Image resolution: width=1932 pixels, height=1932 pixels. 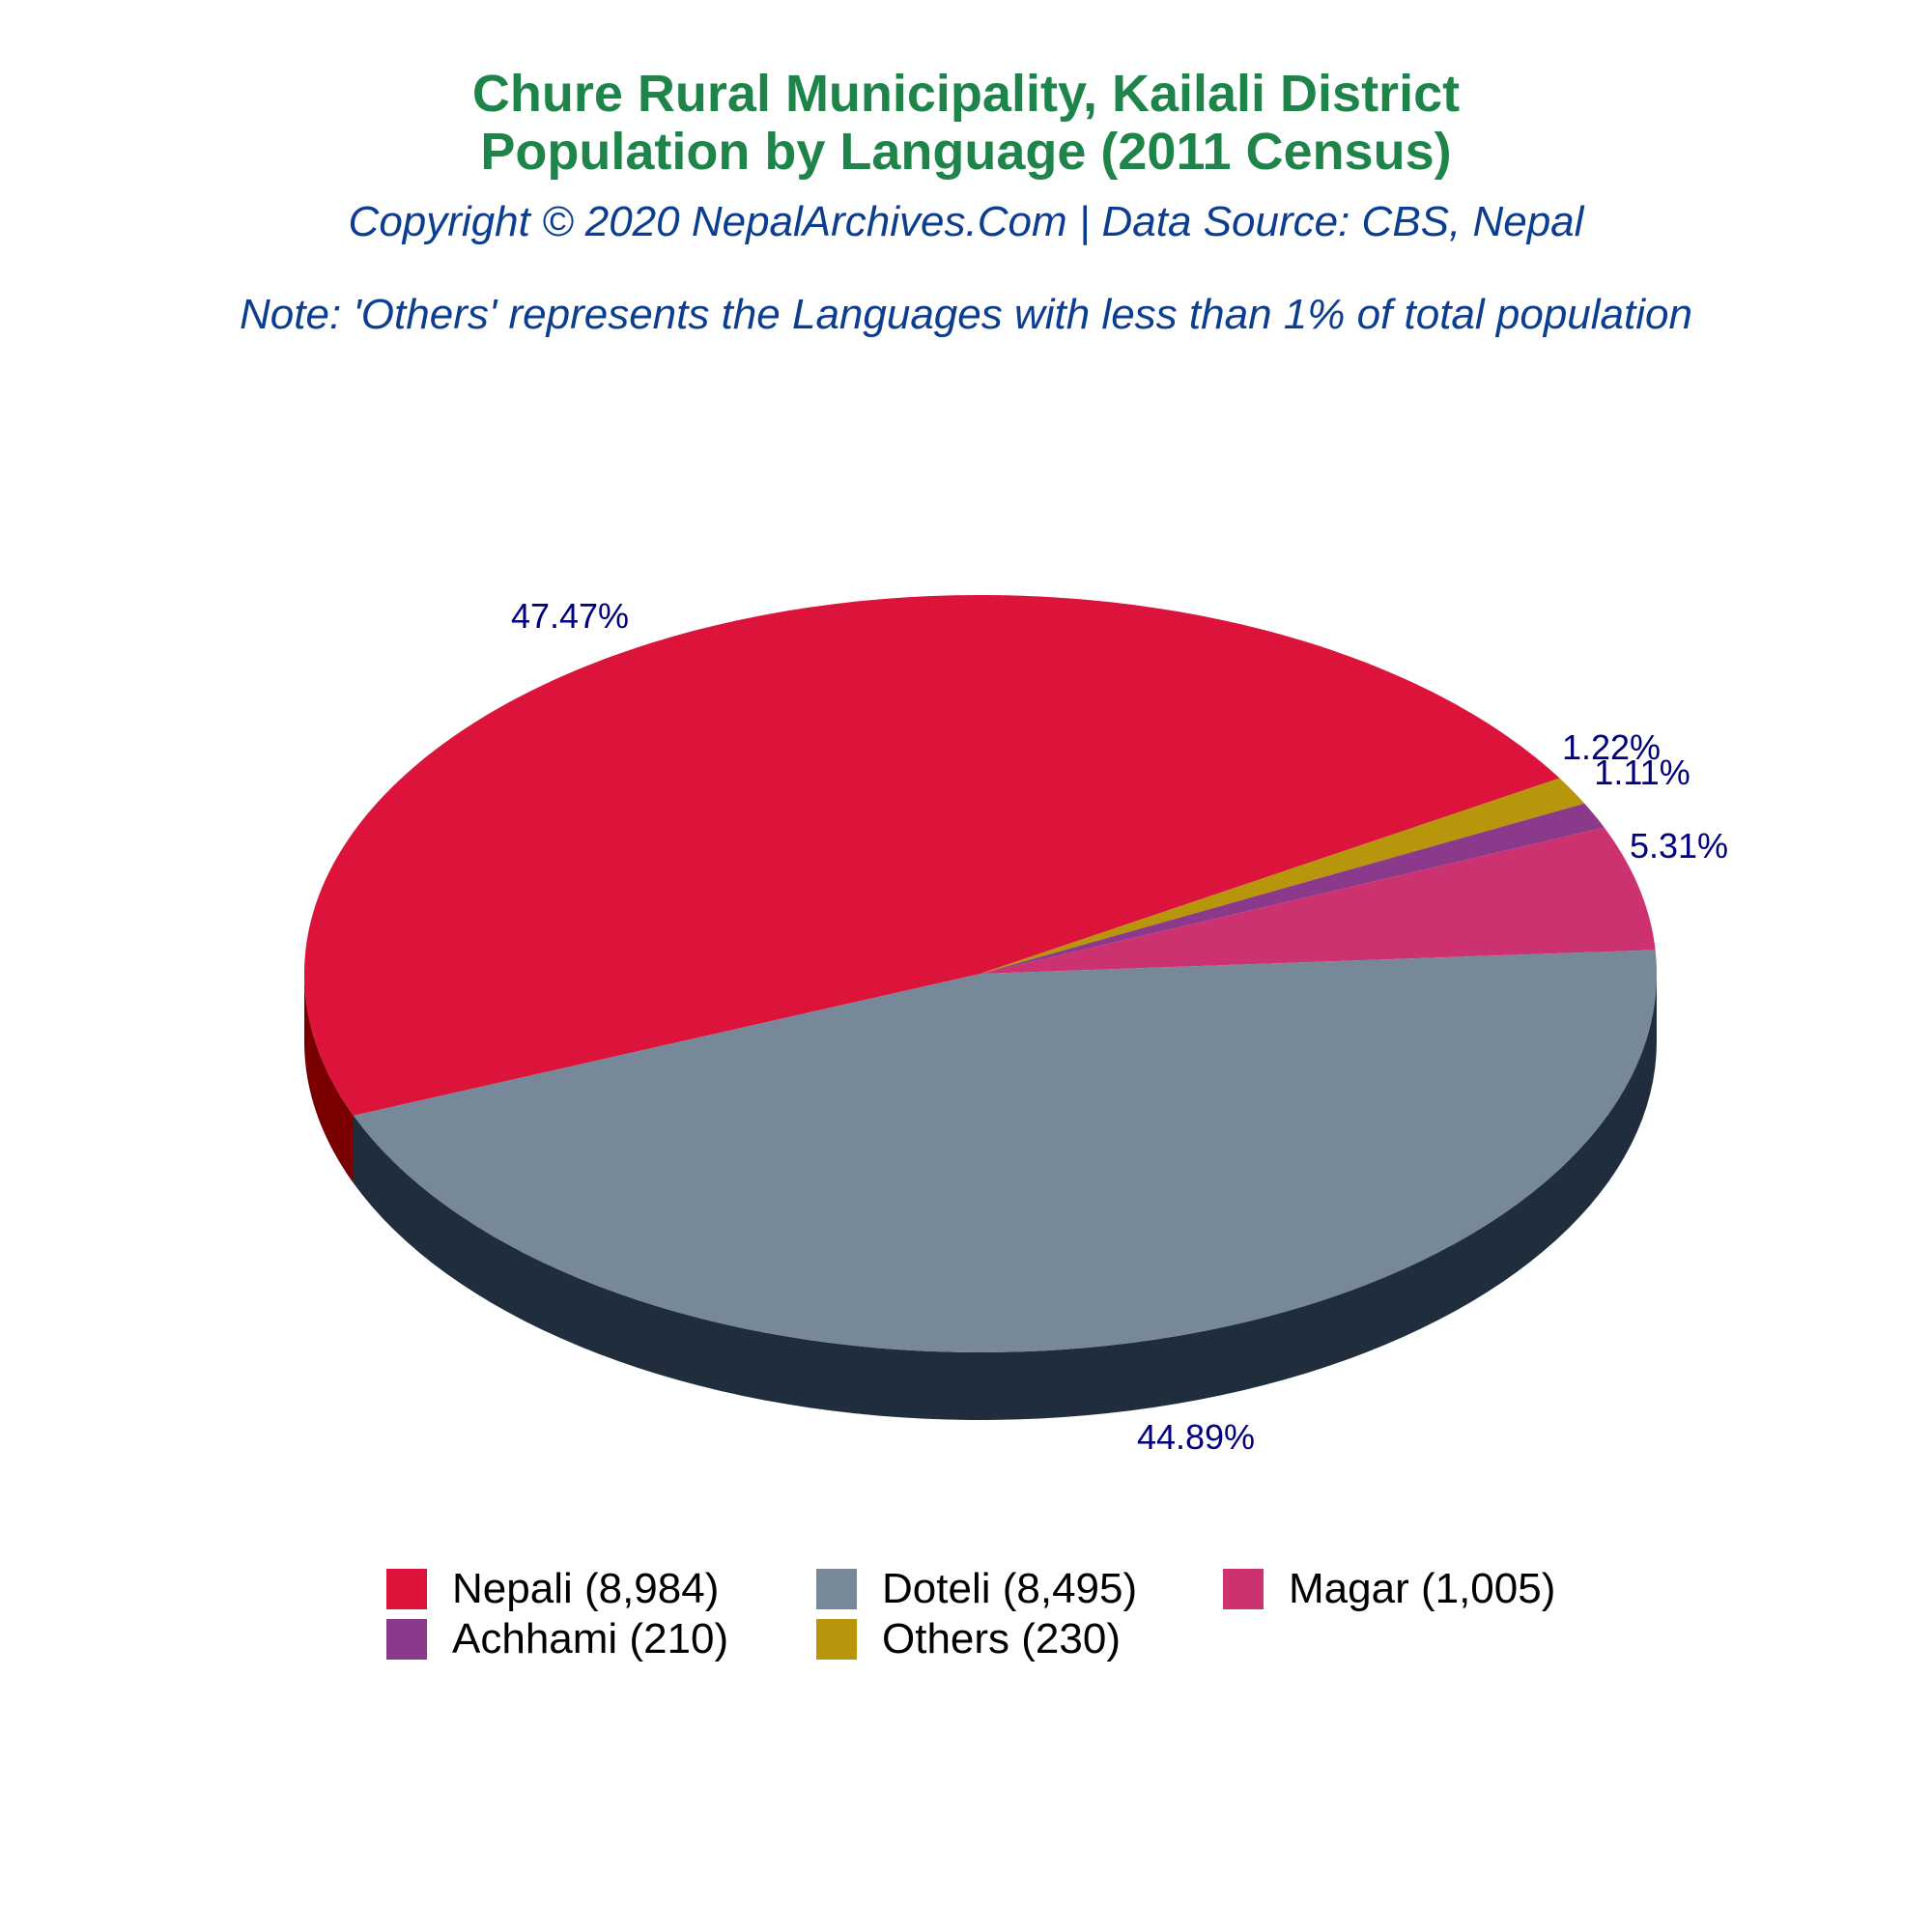 What do you see at coordinates (590, 1638) in the screenshot?
I see `legend-label-achhami: Achhami (210)` at bounding box center [590, 1638].